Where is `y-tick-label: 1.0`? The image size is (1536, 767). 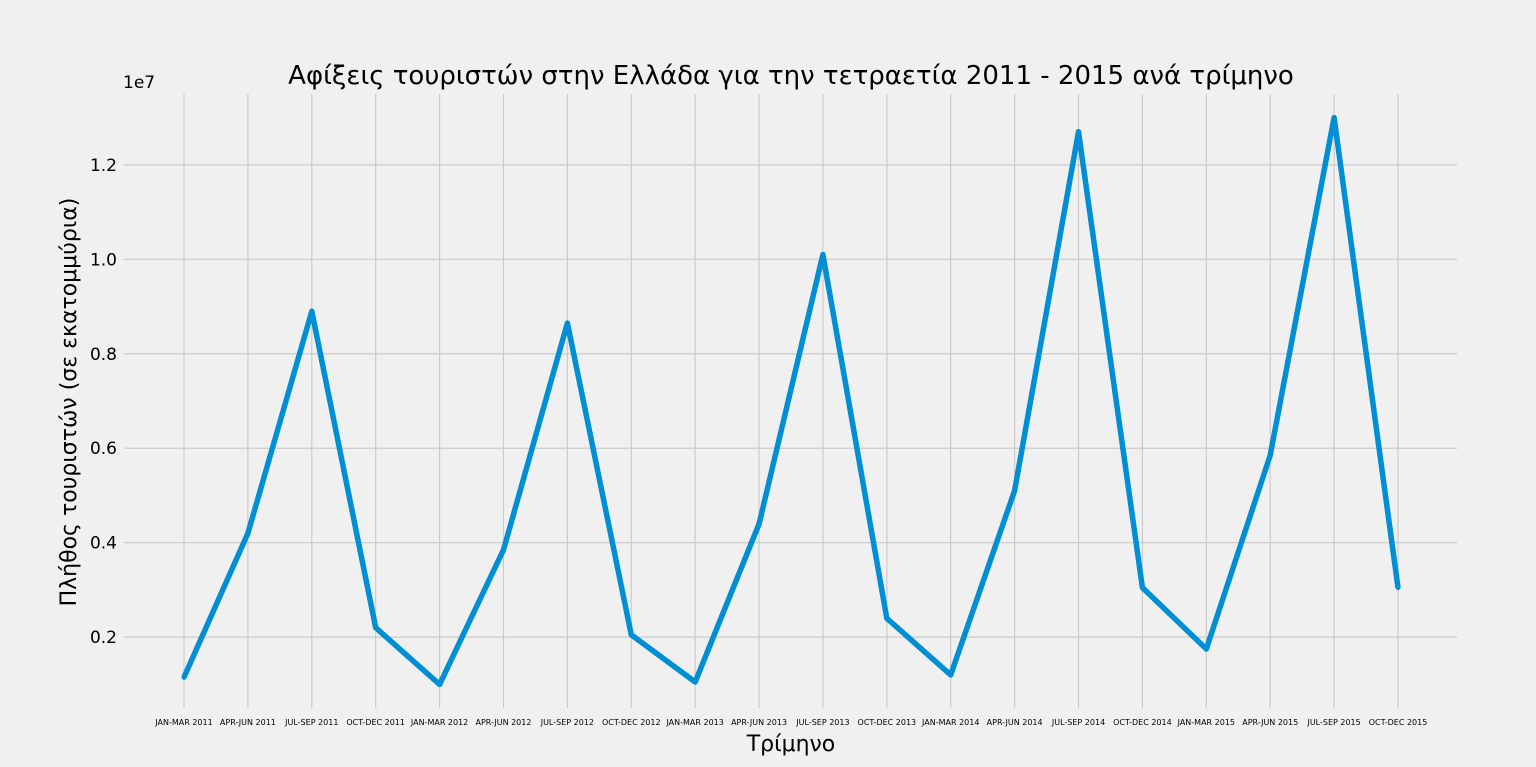 y-tick-label: 1.0 is located at coordinates (103, 260).